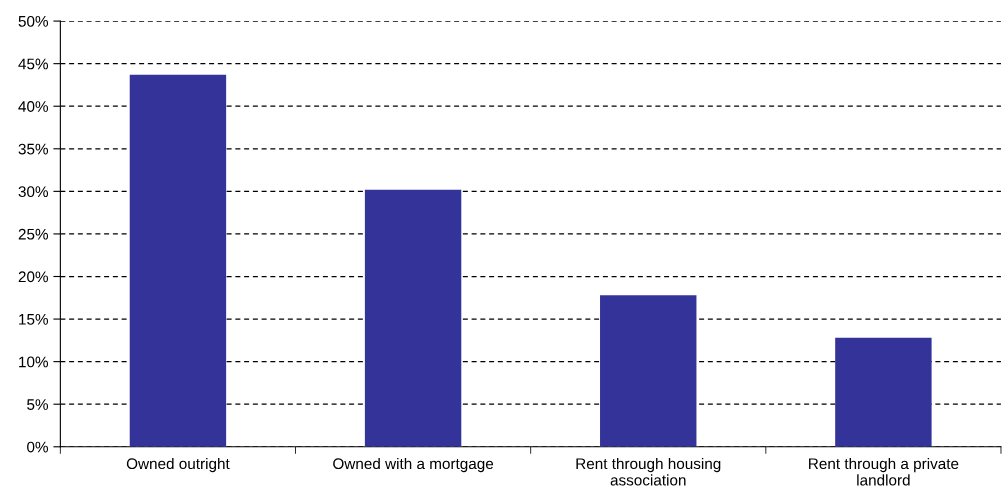  Describe the element at coordinates (38, 404) in the screenshot. I see `y-tick-label: 5%` at that location.